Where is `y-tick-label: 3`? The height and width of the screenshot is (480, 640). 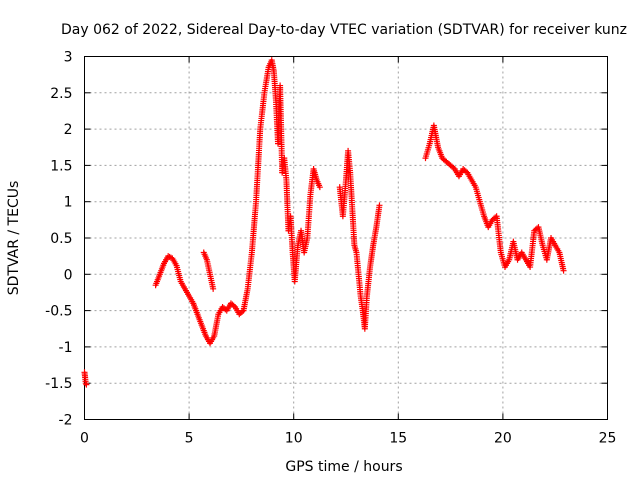 y-tick-label: 3 is located at coordinates (68, 58).